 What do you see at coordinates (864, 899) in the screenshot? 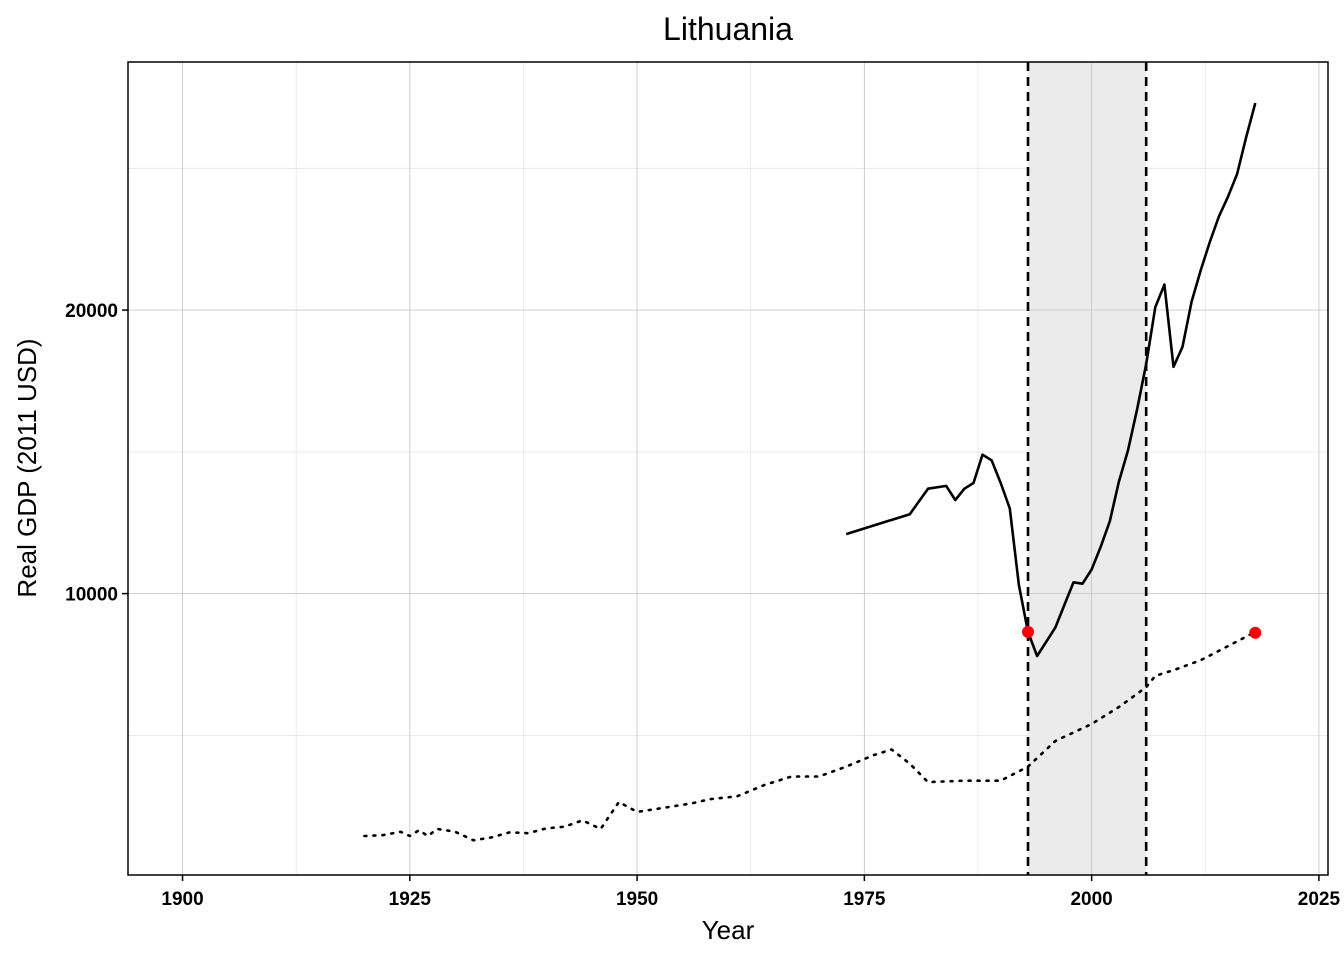
I see `x-tick-label: 1975` at bounding box center [864, 899].